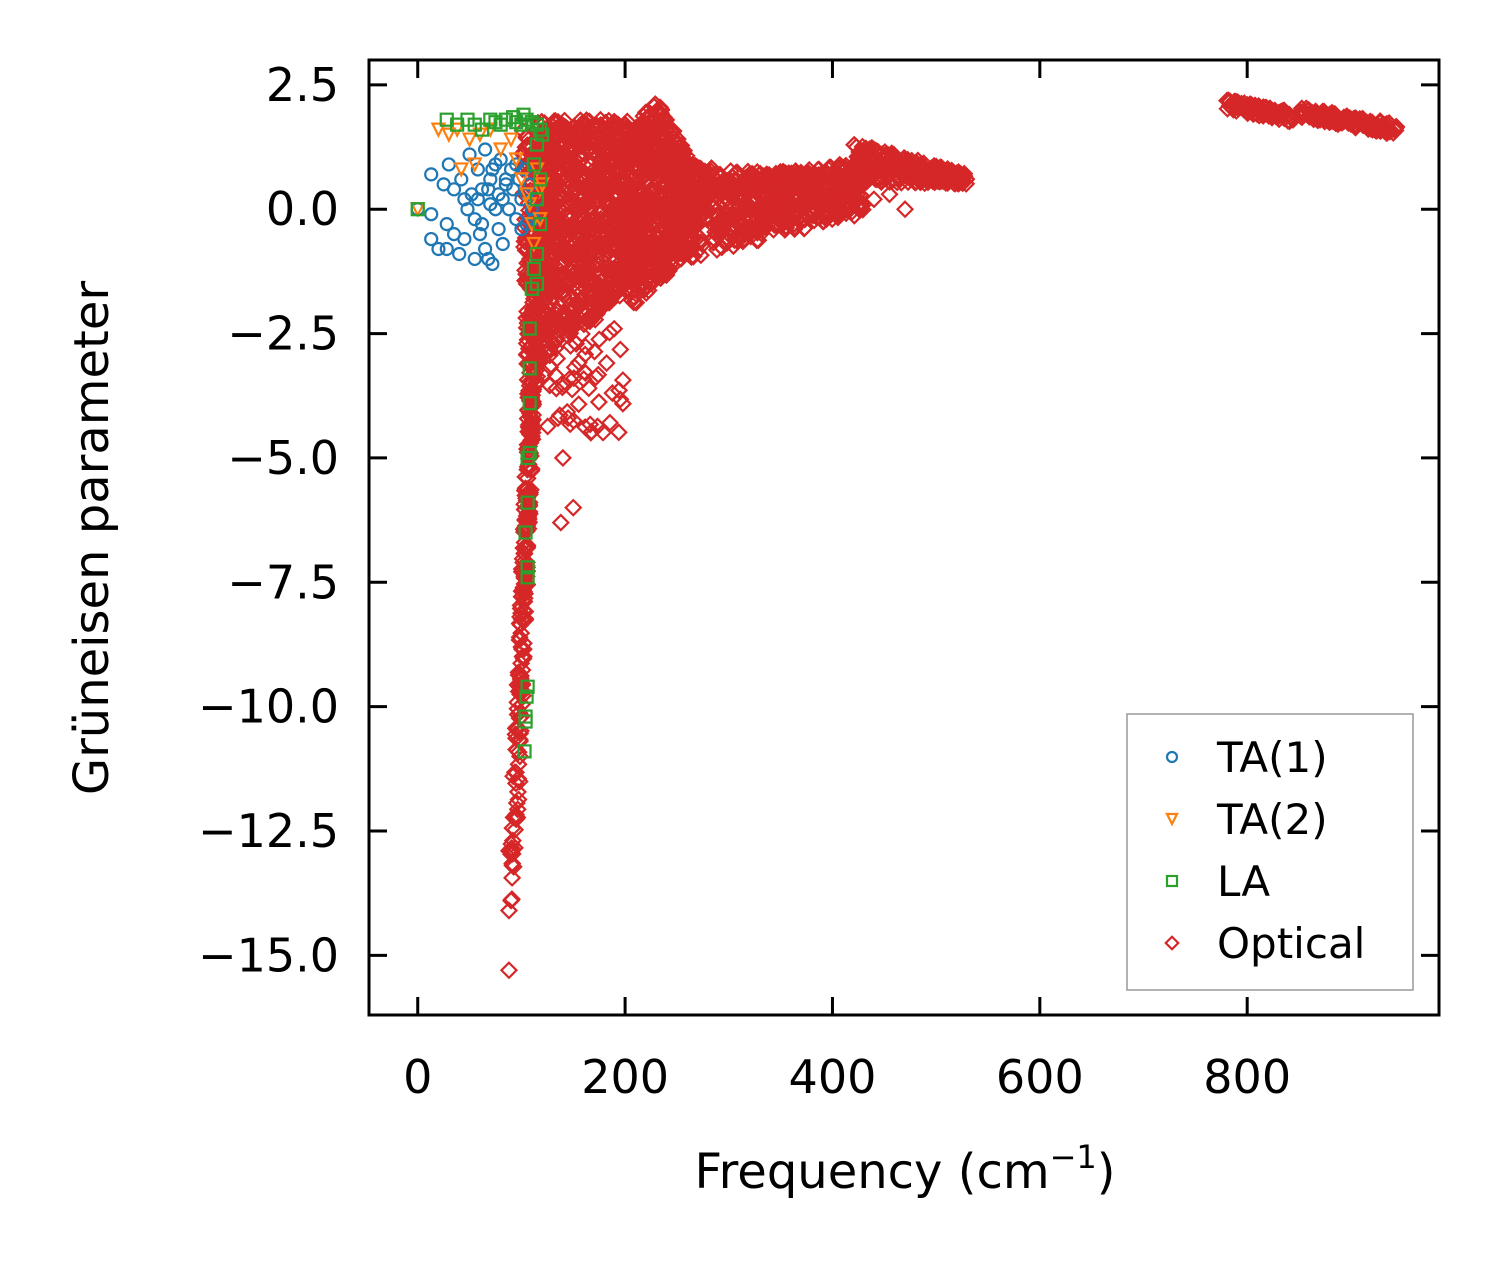 This screenshot has height=1264, width=1499. I want to click on x-axis-label-superscript: −1, so click(1073, 1157).